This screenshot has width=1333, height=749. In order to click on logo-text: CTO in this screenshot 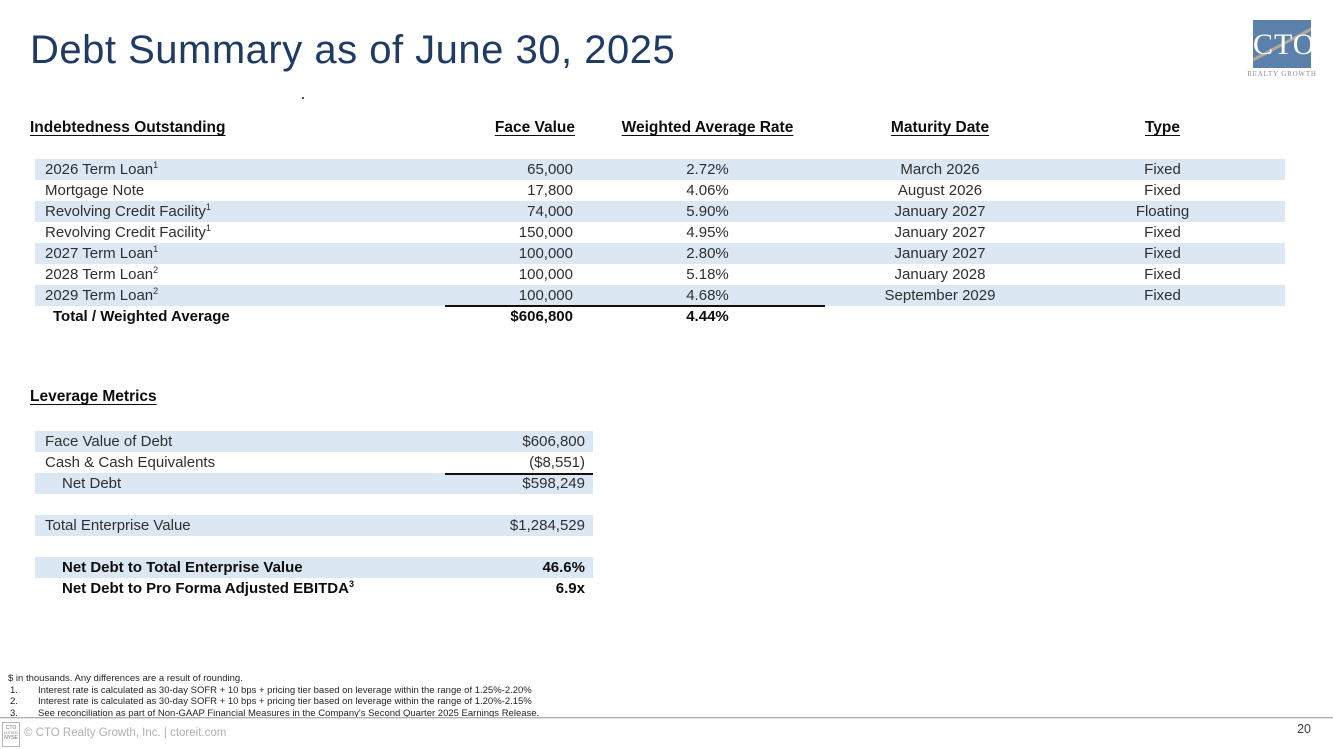, I will do `click(1282, 44)`.